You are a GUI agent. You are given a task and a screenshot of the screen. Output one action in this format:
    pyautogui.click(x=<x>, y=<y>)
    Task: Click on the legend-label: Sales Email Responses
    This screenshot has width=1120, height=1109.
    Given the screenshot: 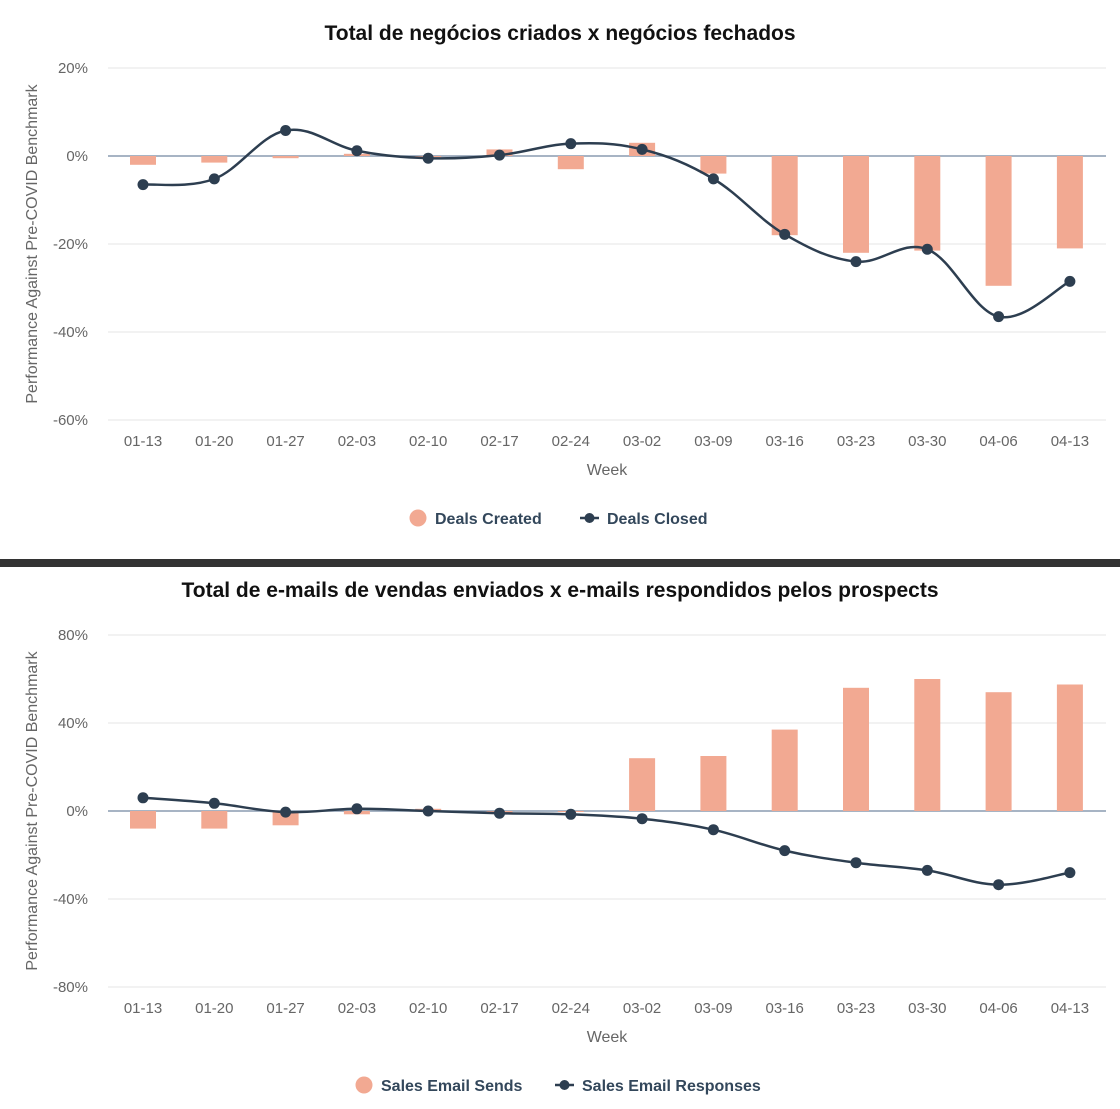 What is the action you would take?
    pyautogui.click(x=671, y=1086)
    